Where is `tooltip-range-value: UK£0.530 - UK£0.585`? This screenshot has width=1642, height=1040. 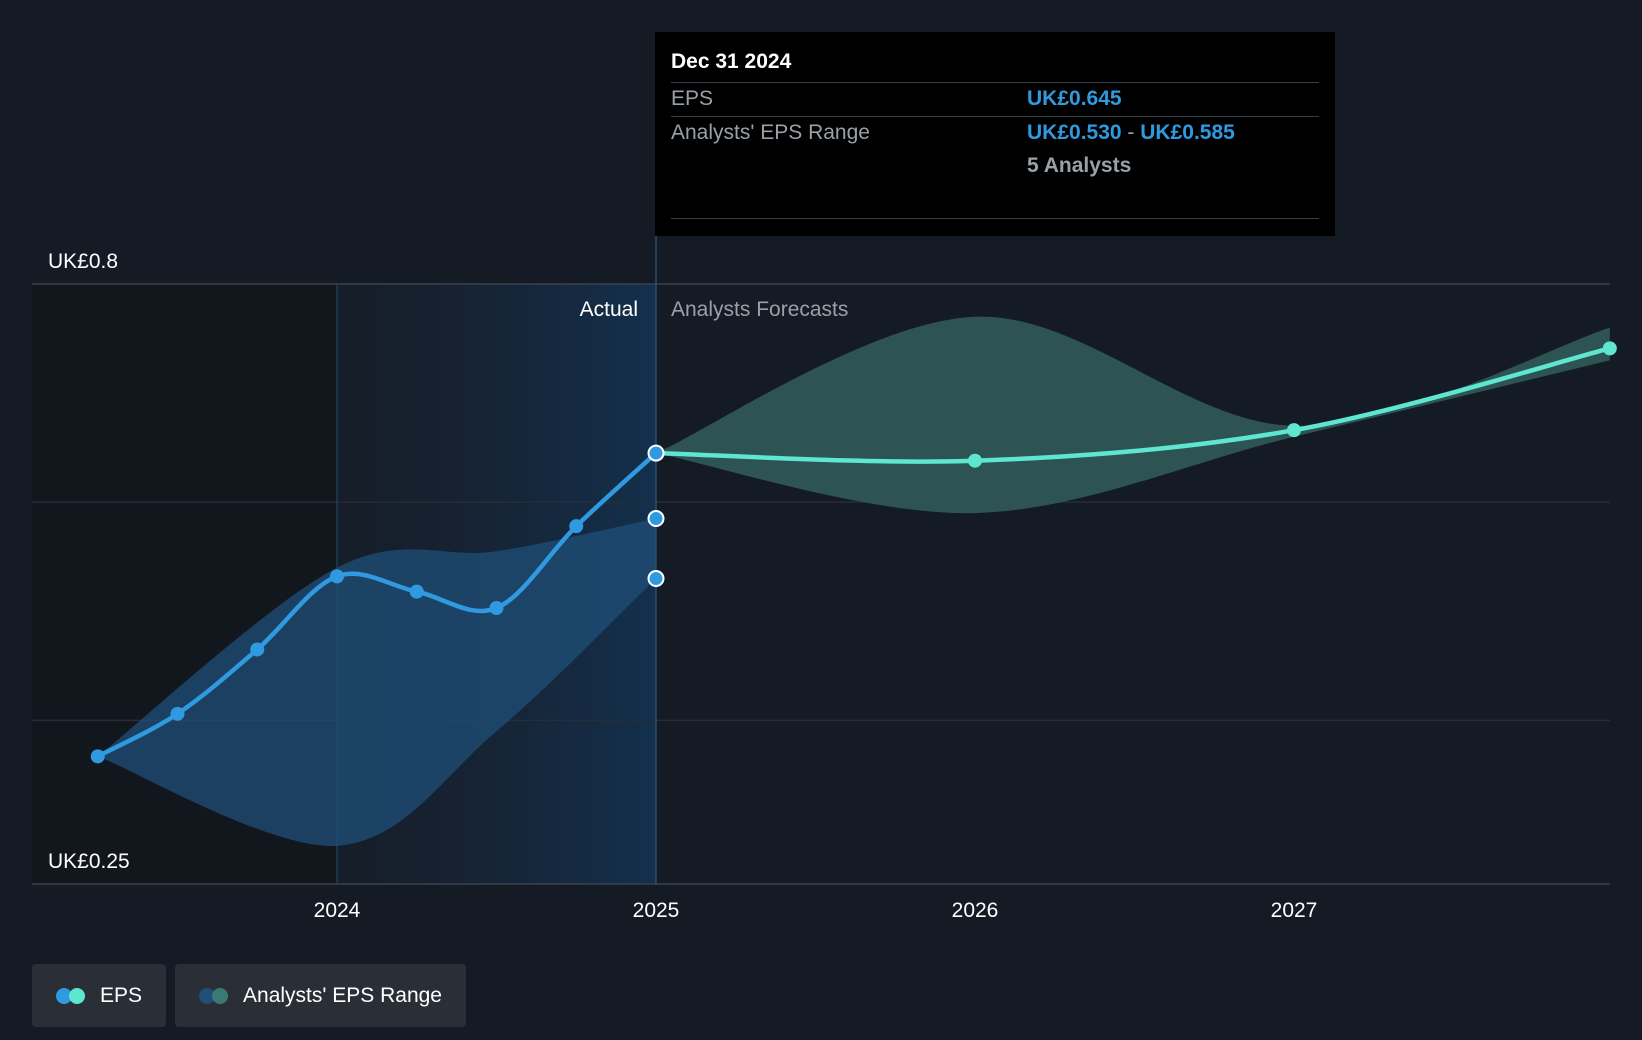
tooltip-range-value: UK£0.530 - UK£0.585 is located at coordinates (1131, 133).